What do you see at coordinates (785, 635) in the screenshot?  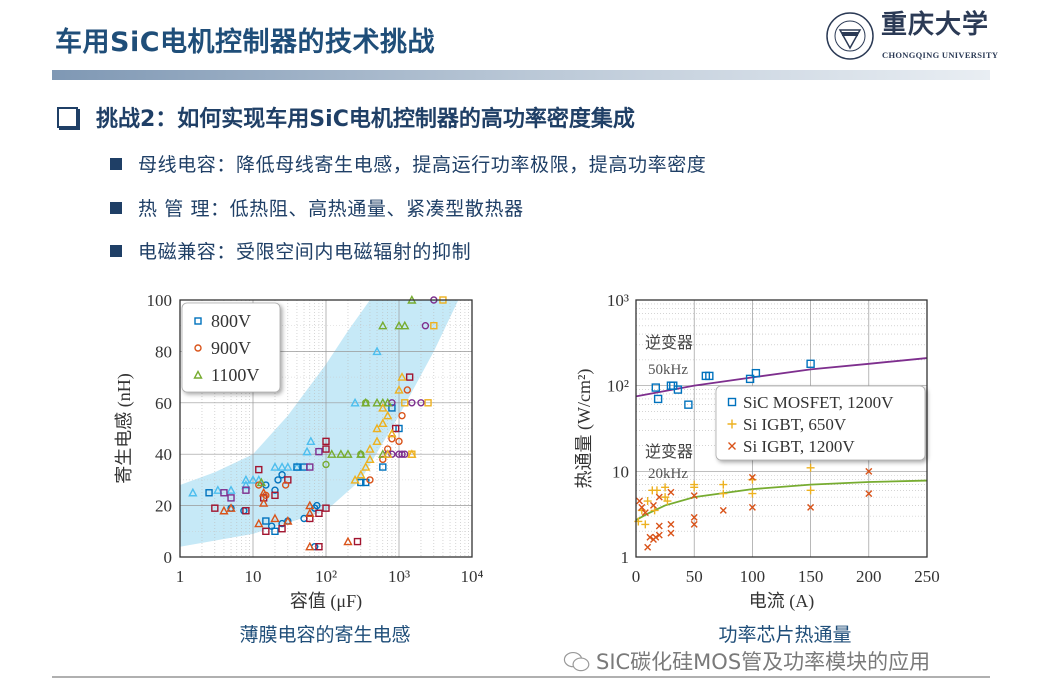 I see `right-chart-caption: 功率芯片热通量` at bounding box center [785, 635].